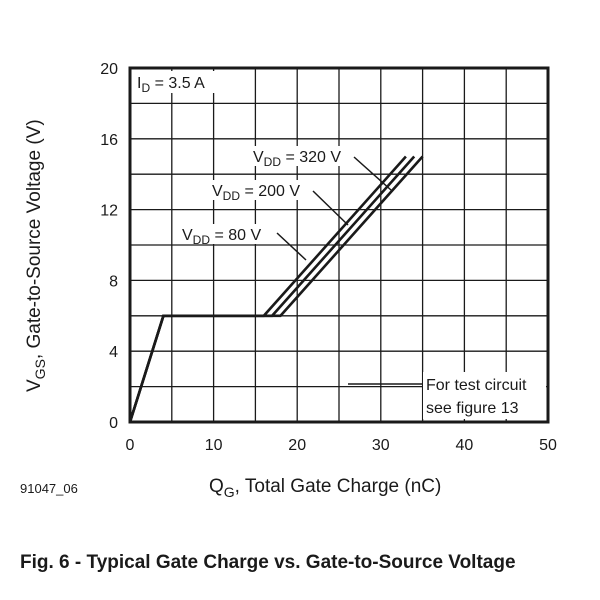 Image resolution: width=600 pixels, height=600 pixels. I want to click on annotation-bg, so click(484, 395).